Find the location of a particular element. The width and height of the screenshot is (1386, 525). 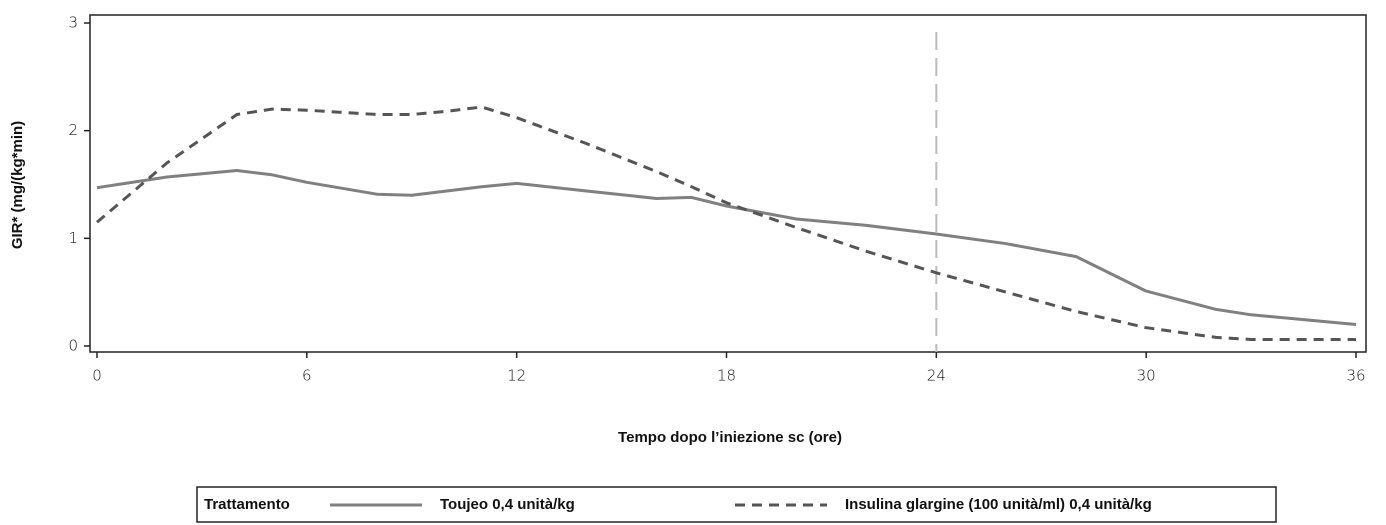

legend-box is located at coordinates (736, 504).